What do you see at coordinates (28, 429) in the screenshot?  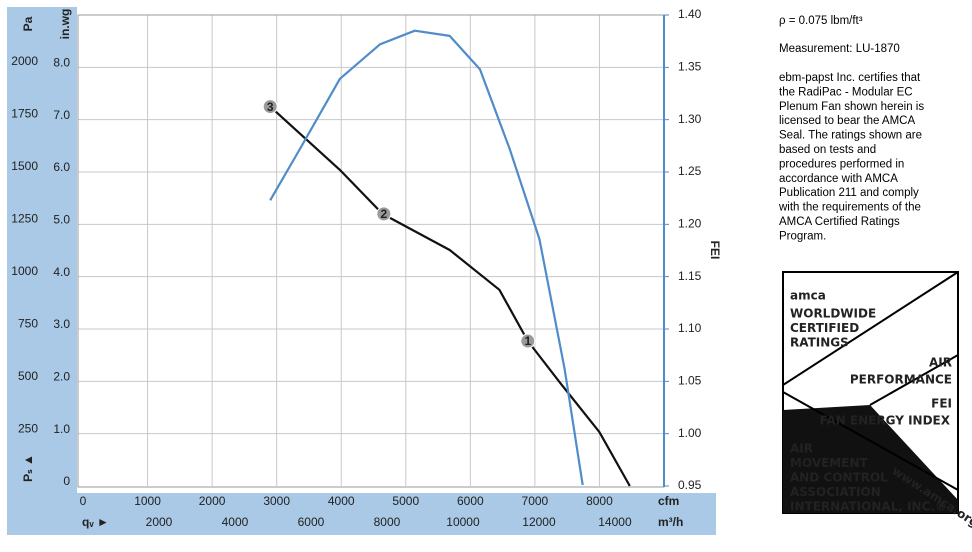 I see `y3-tick-label: 250` at bounding box center [28, 429].